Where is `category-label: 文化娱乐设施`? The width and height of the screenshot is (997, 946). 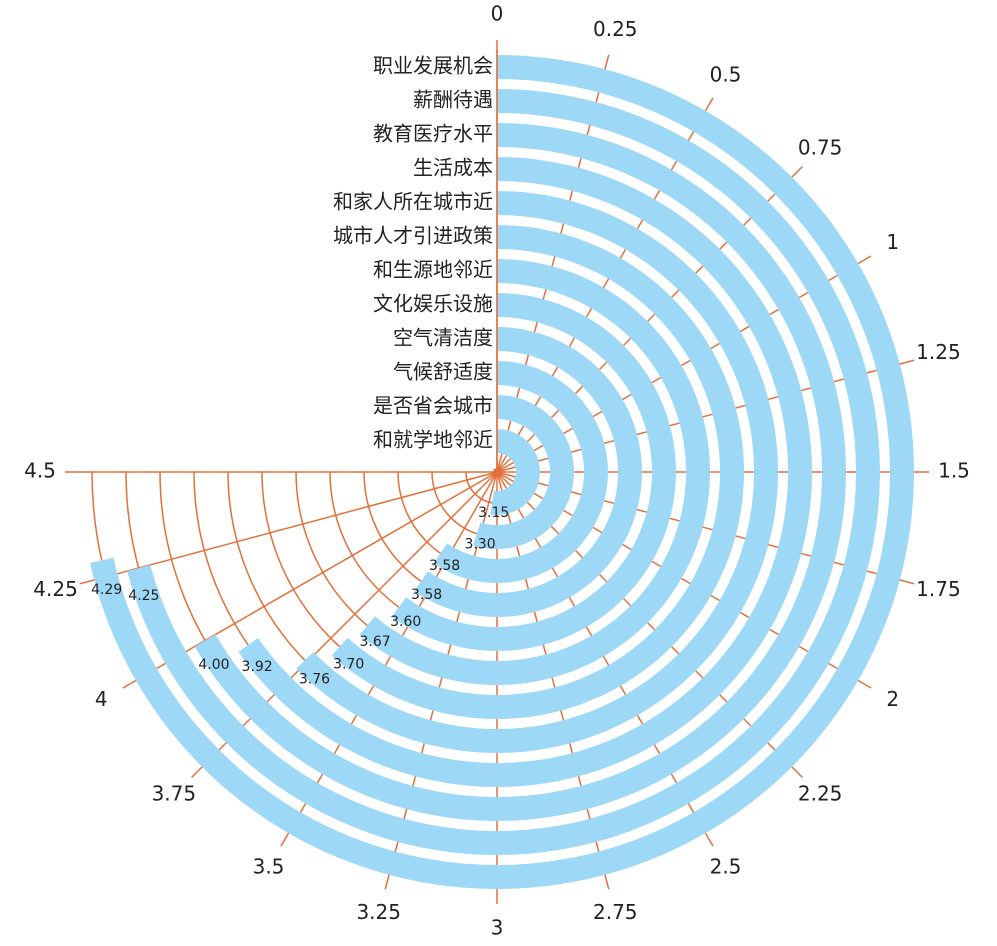
category-label: 文化娱乐设施 is located at coordinates (433, 304).